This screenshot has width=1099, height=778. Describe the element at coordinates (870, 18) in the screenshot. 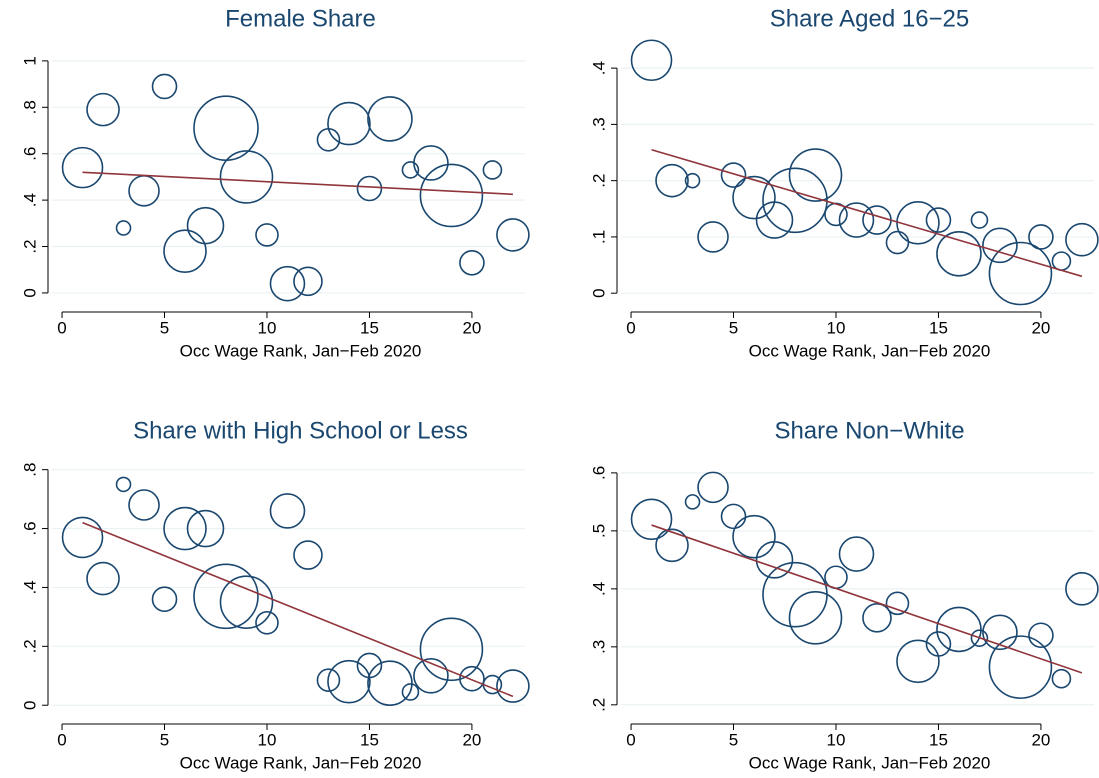

I see `chart-title: Share Aged 16−25` at that location.